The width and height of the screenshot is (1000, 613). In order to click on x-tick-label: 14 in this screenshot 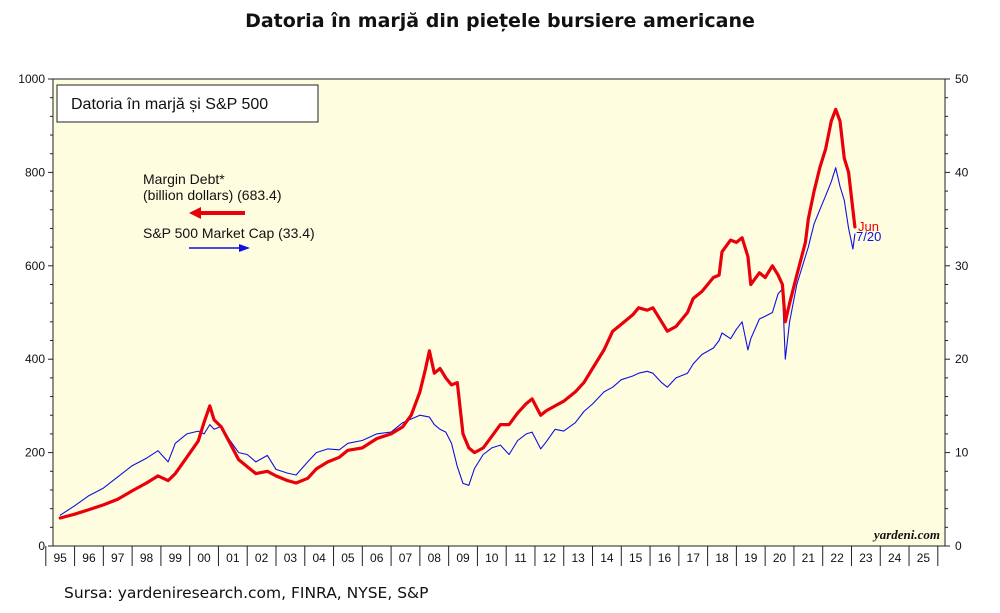, I will do `click(607, 558)`.